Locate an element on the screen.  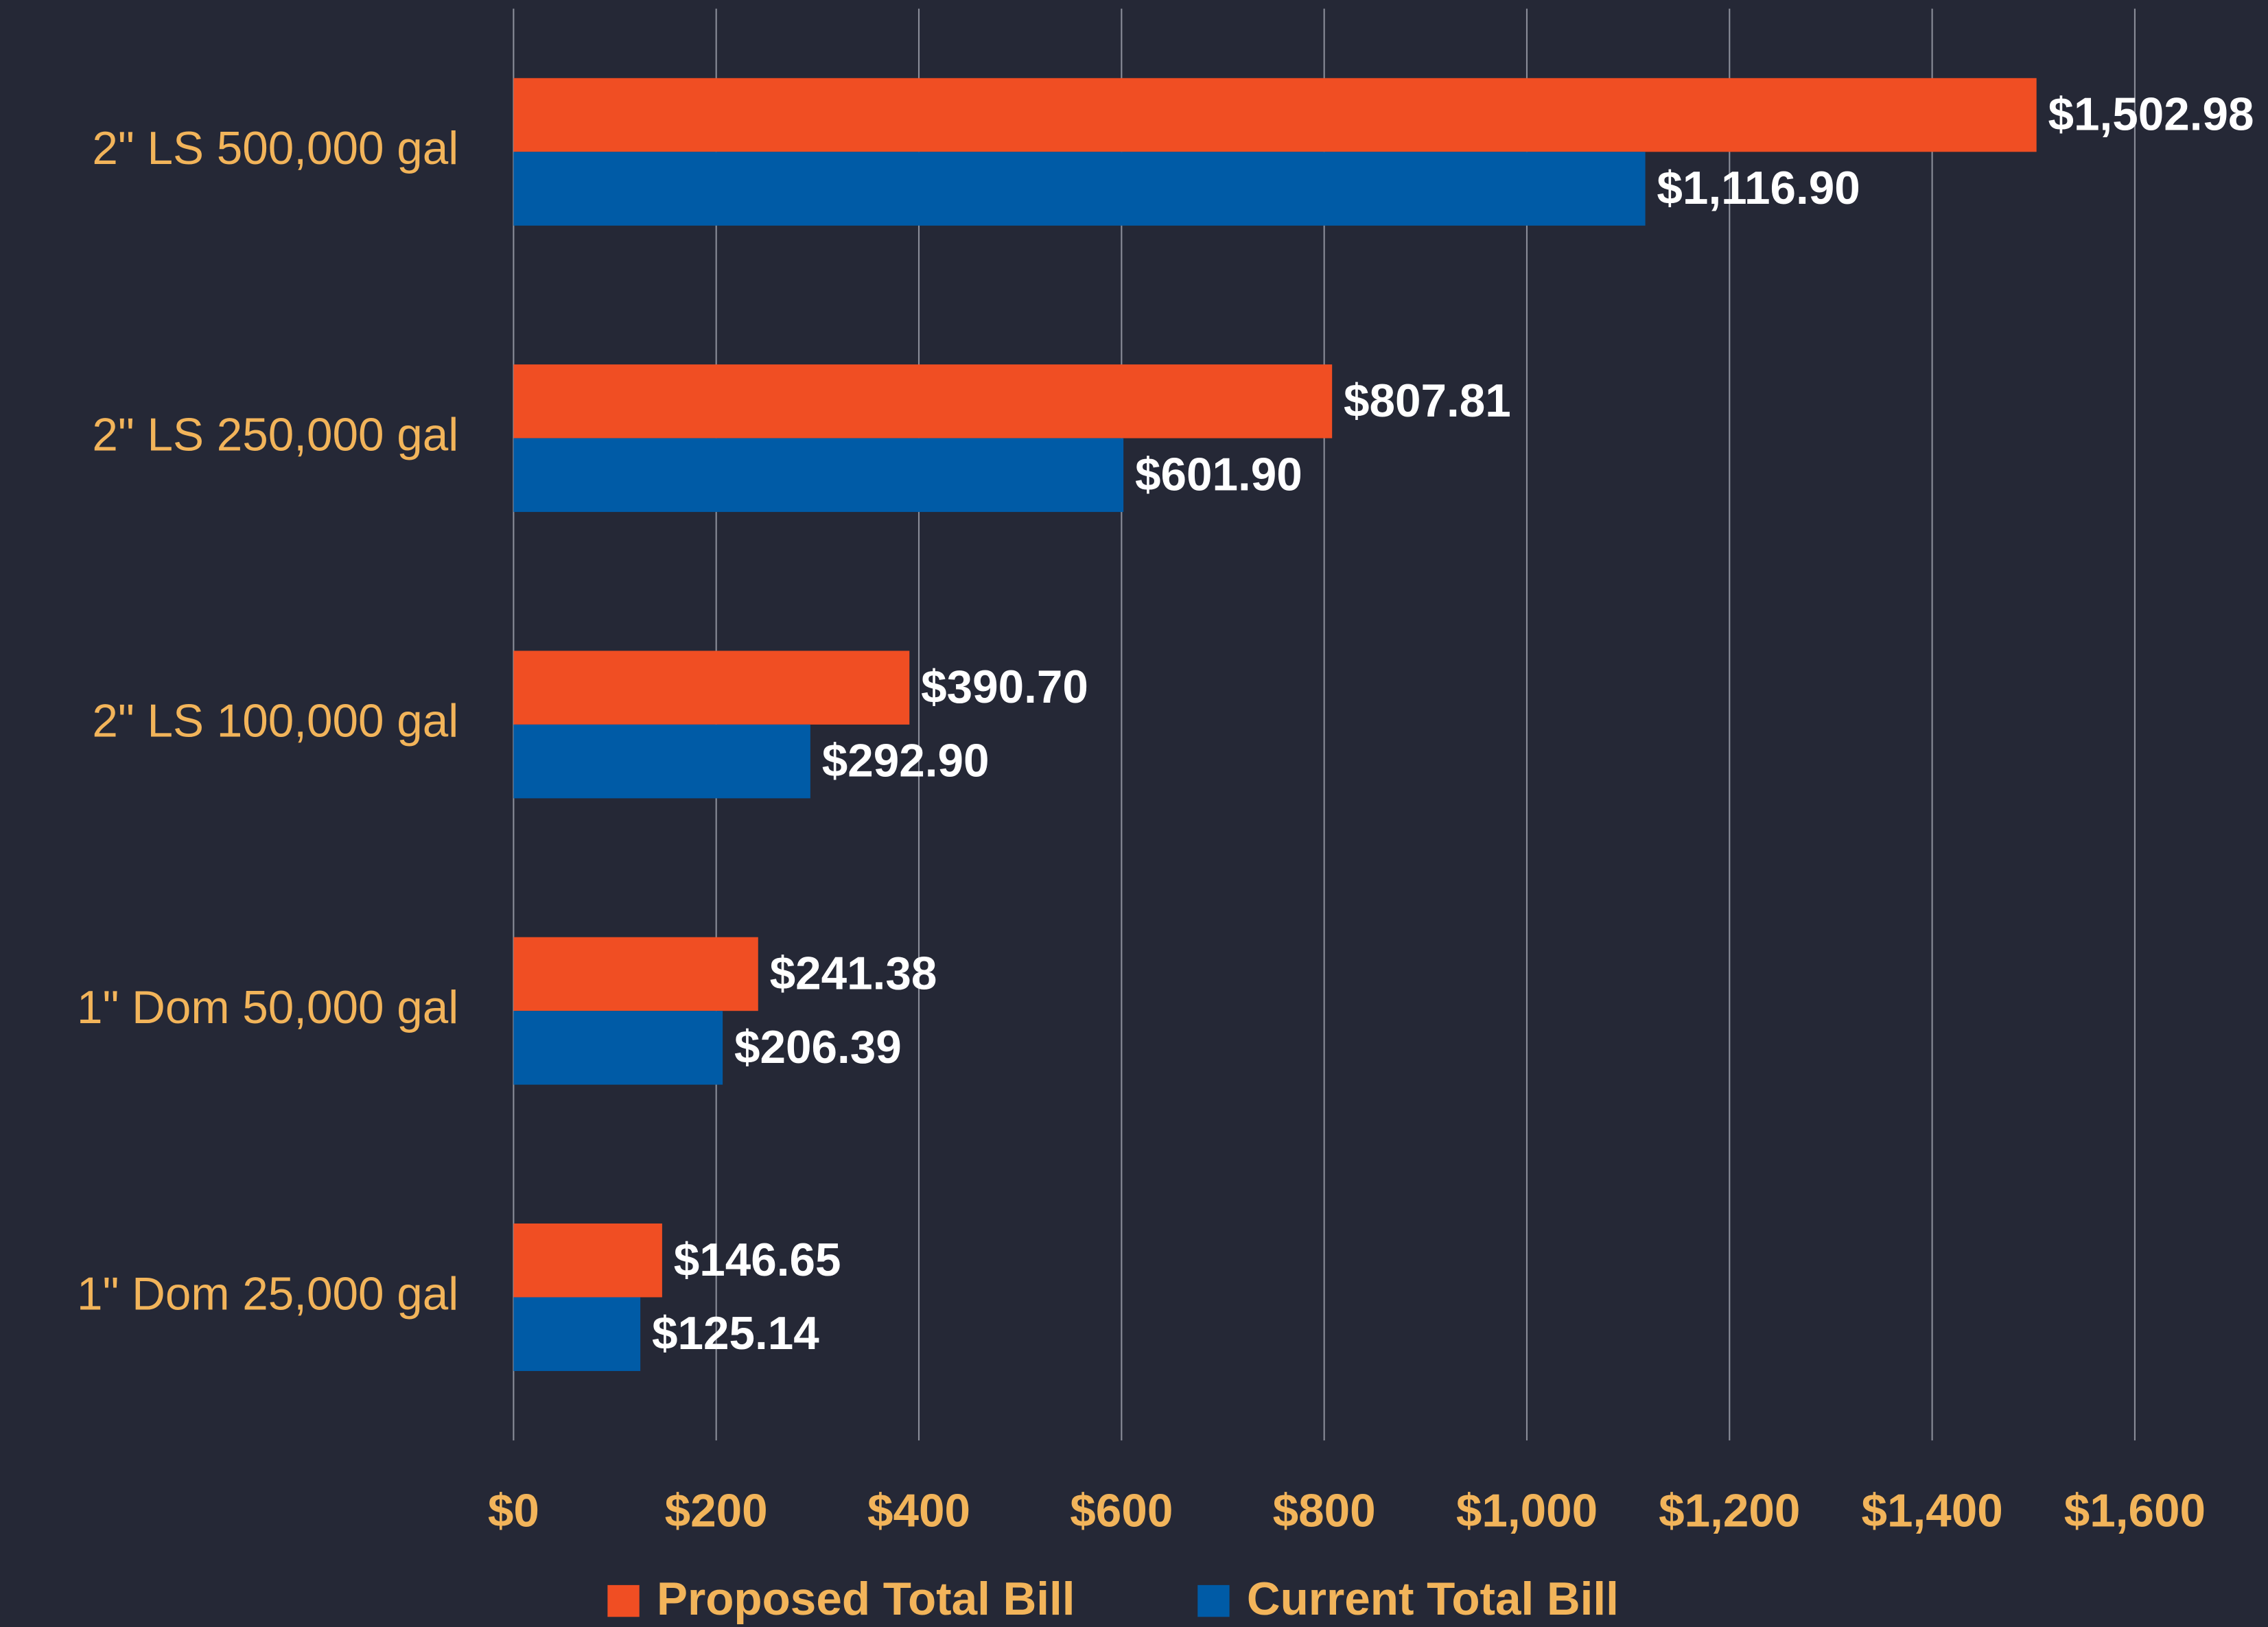
x-tick-label: $0 is located at coordinates (513, 1510).